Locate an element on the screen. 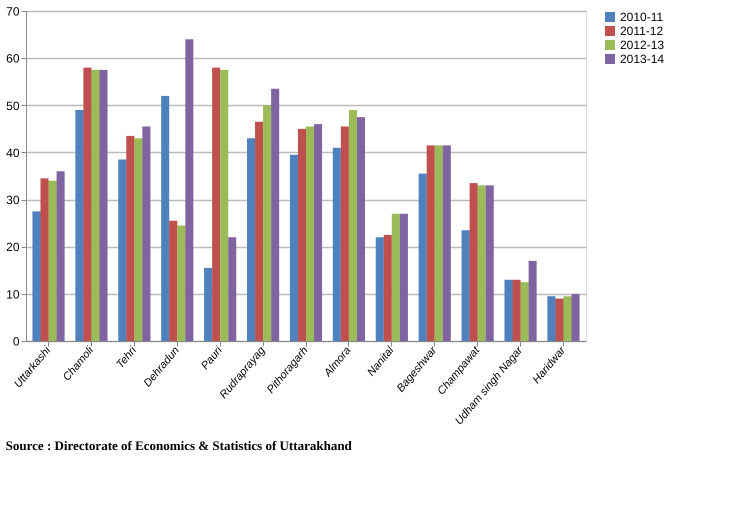  y-tick-label: 30 is located at coordinates (13, 200).